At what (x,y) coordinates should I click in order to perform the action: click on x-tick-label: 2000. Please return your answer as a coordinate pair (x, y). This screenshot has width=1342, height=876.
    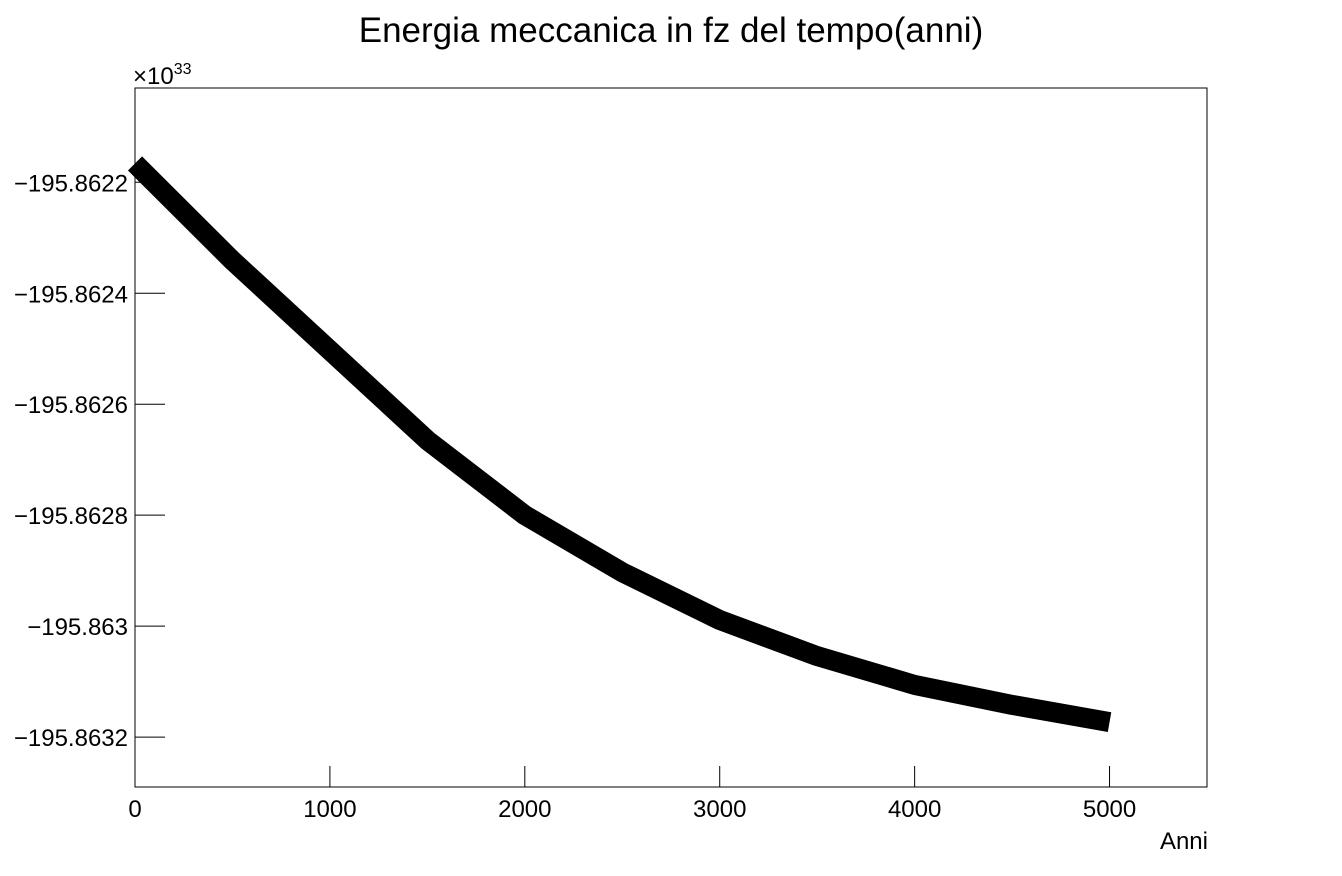
    Looking at the image, I should click on (524, 809).